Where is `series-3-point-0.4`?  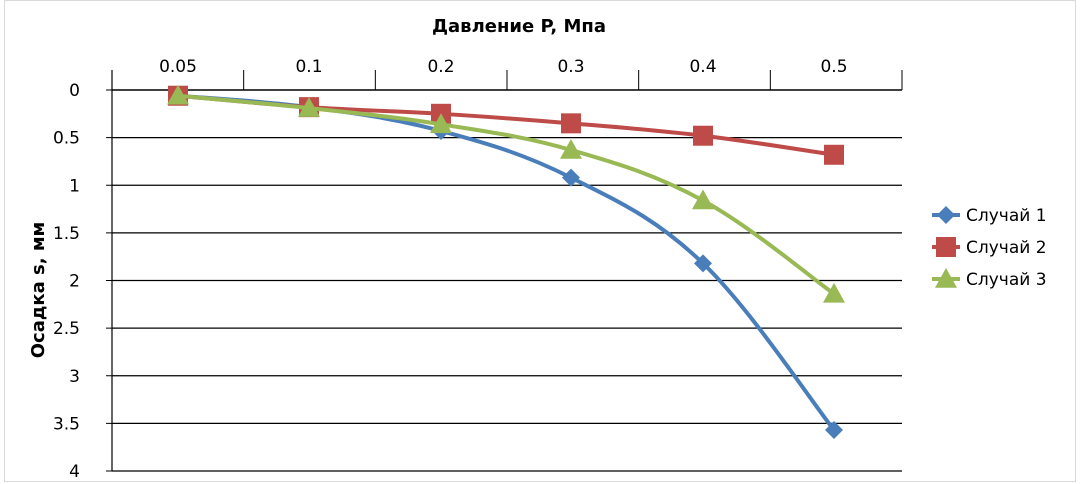 series-3-point-0.4 is located at coordinates (703, 199).